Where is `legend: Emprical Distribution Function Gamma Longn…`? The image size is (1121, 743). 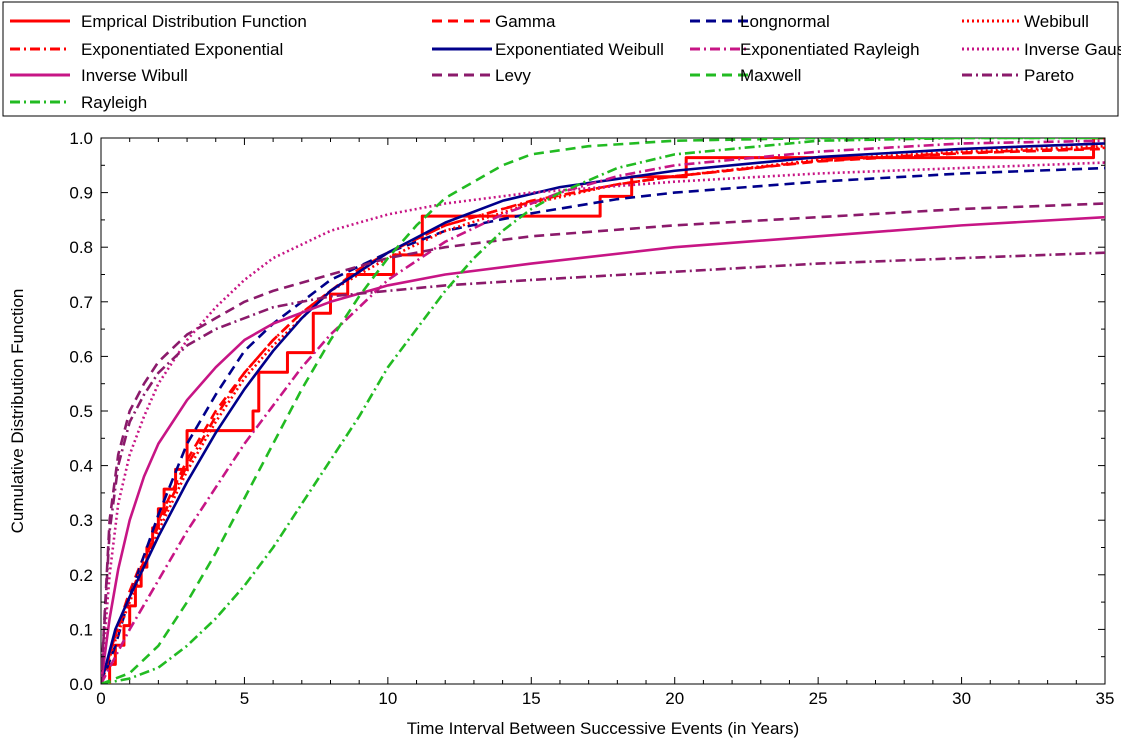
legend: Emprical Distribution Function Gamma Longn… is located at coordinates (565, 62).